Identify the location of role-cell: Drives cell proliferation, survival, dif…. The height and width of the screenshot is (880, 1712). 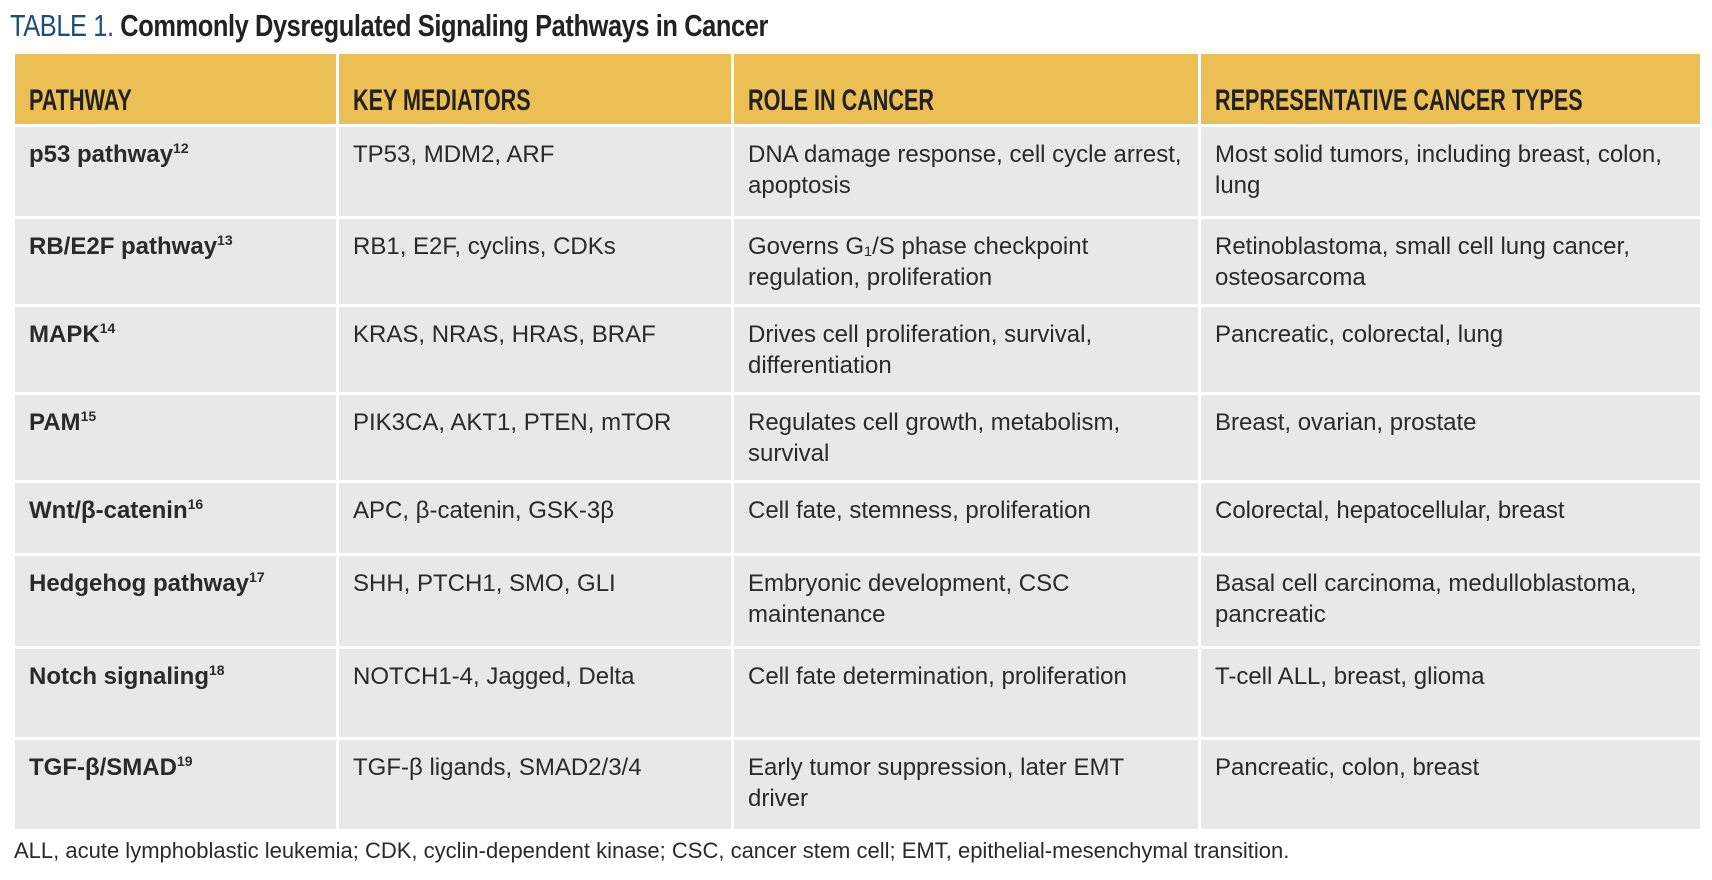
(966, 349).